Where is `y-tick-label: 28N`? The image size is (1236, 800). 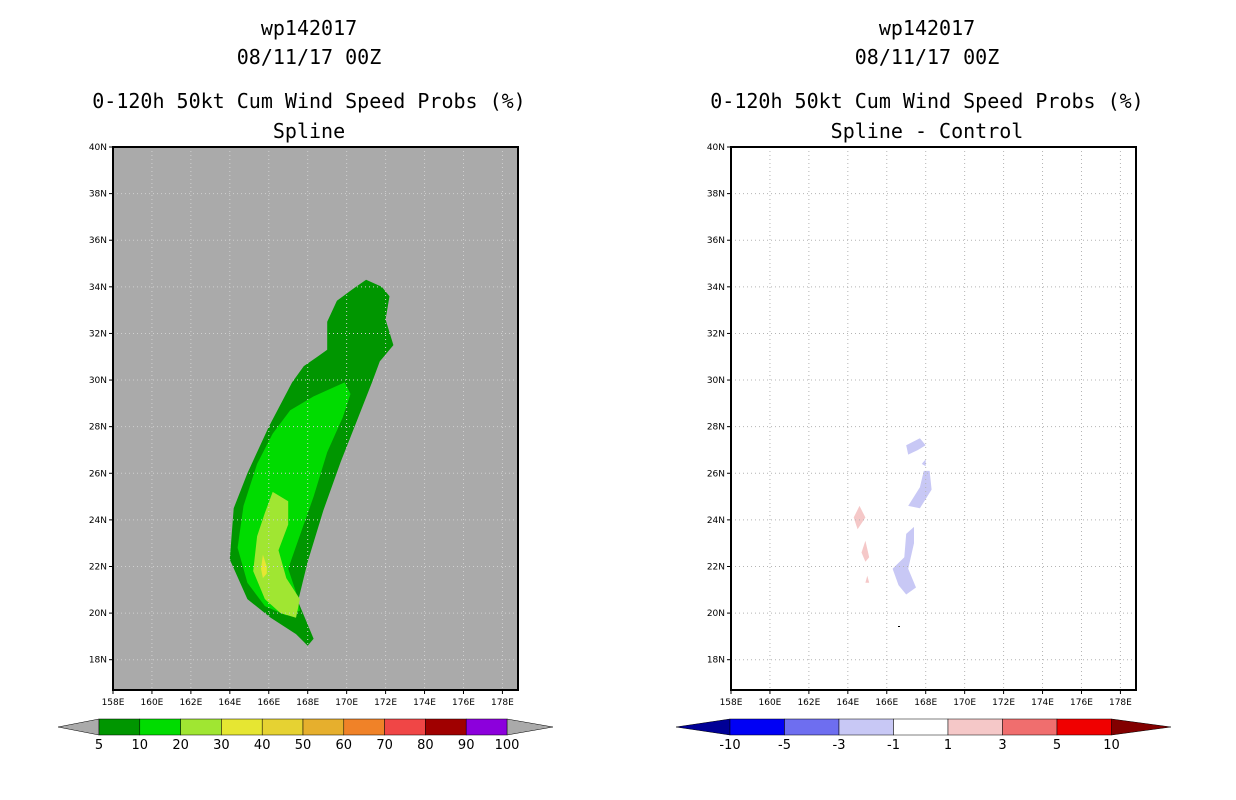
y-tick-label: 28N is located at coordinates (98, 428).